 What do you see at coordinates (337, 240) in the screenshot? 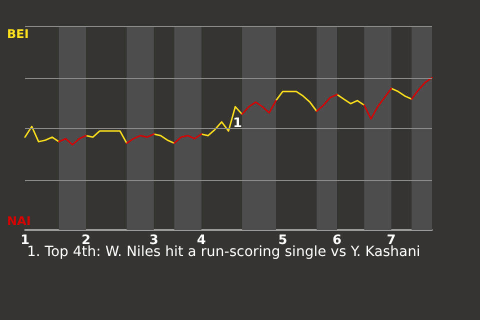
I see `x-tick-label: 6` at bounding box center [337, 240].